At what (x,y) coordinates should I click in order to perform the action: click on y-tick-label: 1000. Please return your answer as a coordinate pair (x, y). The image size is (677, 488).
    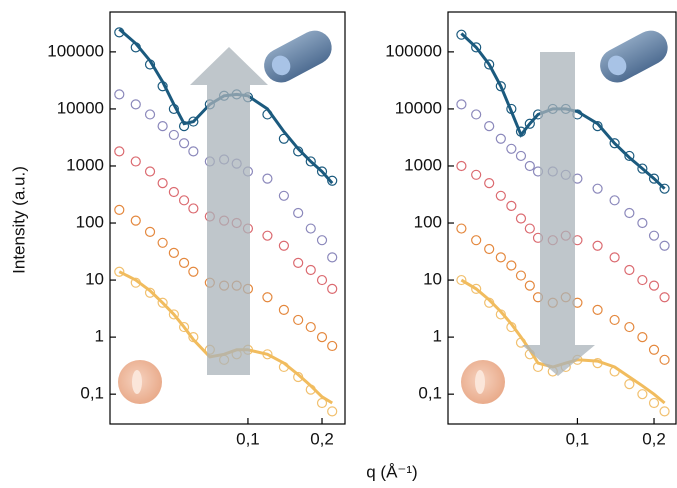
    Looking at the image, I should click on (423, 164).